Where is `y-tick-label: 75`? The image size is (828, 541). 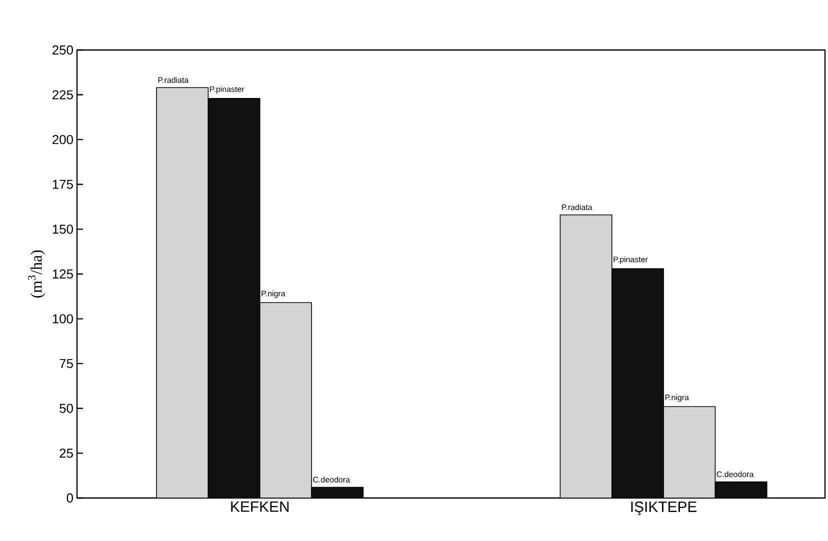
y-tick-label: 75 is located at coordinates (66, 363).